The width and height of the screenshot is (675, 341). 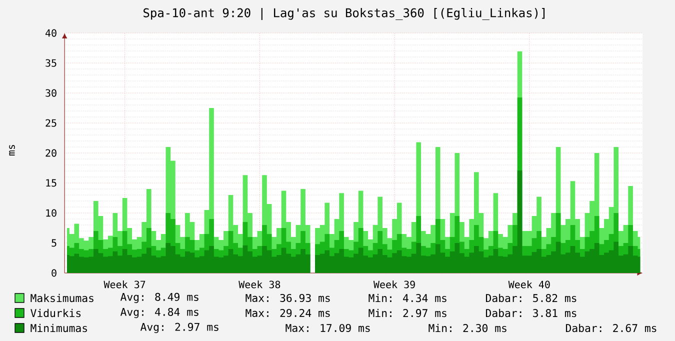 What do you see at coordinates (51, 213) in the screenshot?
I see `y-tick-label: 10` at bounding box center [51, 213].